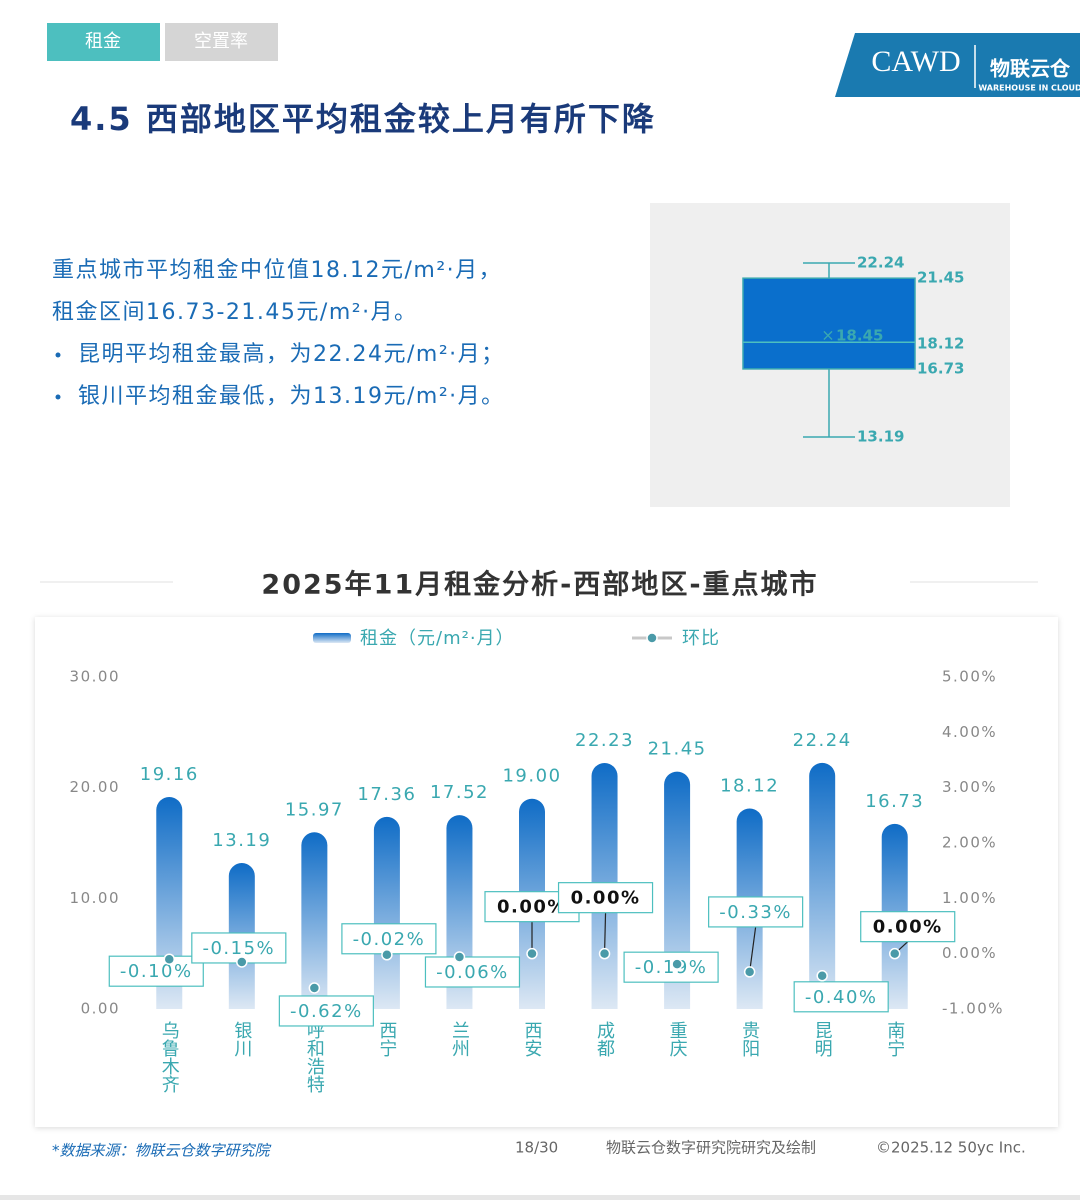 The width and height of the screenshot is (1080, 1200). What do you see at coordinates (677, 1039) in the screenshot?
I see `x-tick-label: 重庆` at bounding box center [677, 1039].